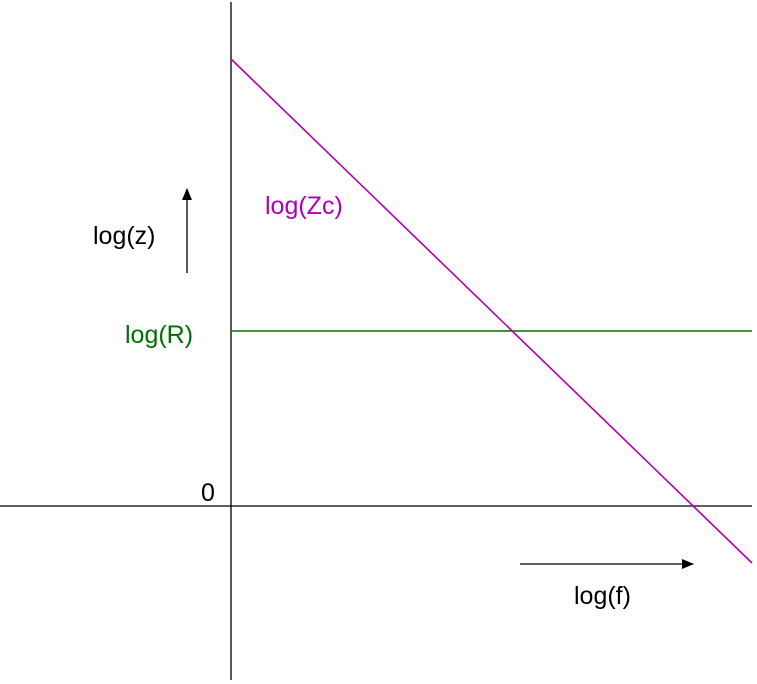  I want to click on resistance-label: log(R), so click(159, 335).